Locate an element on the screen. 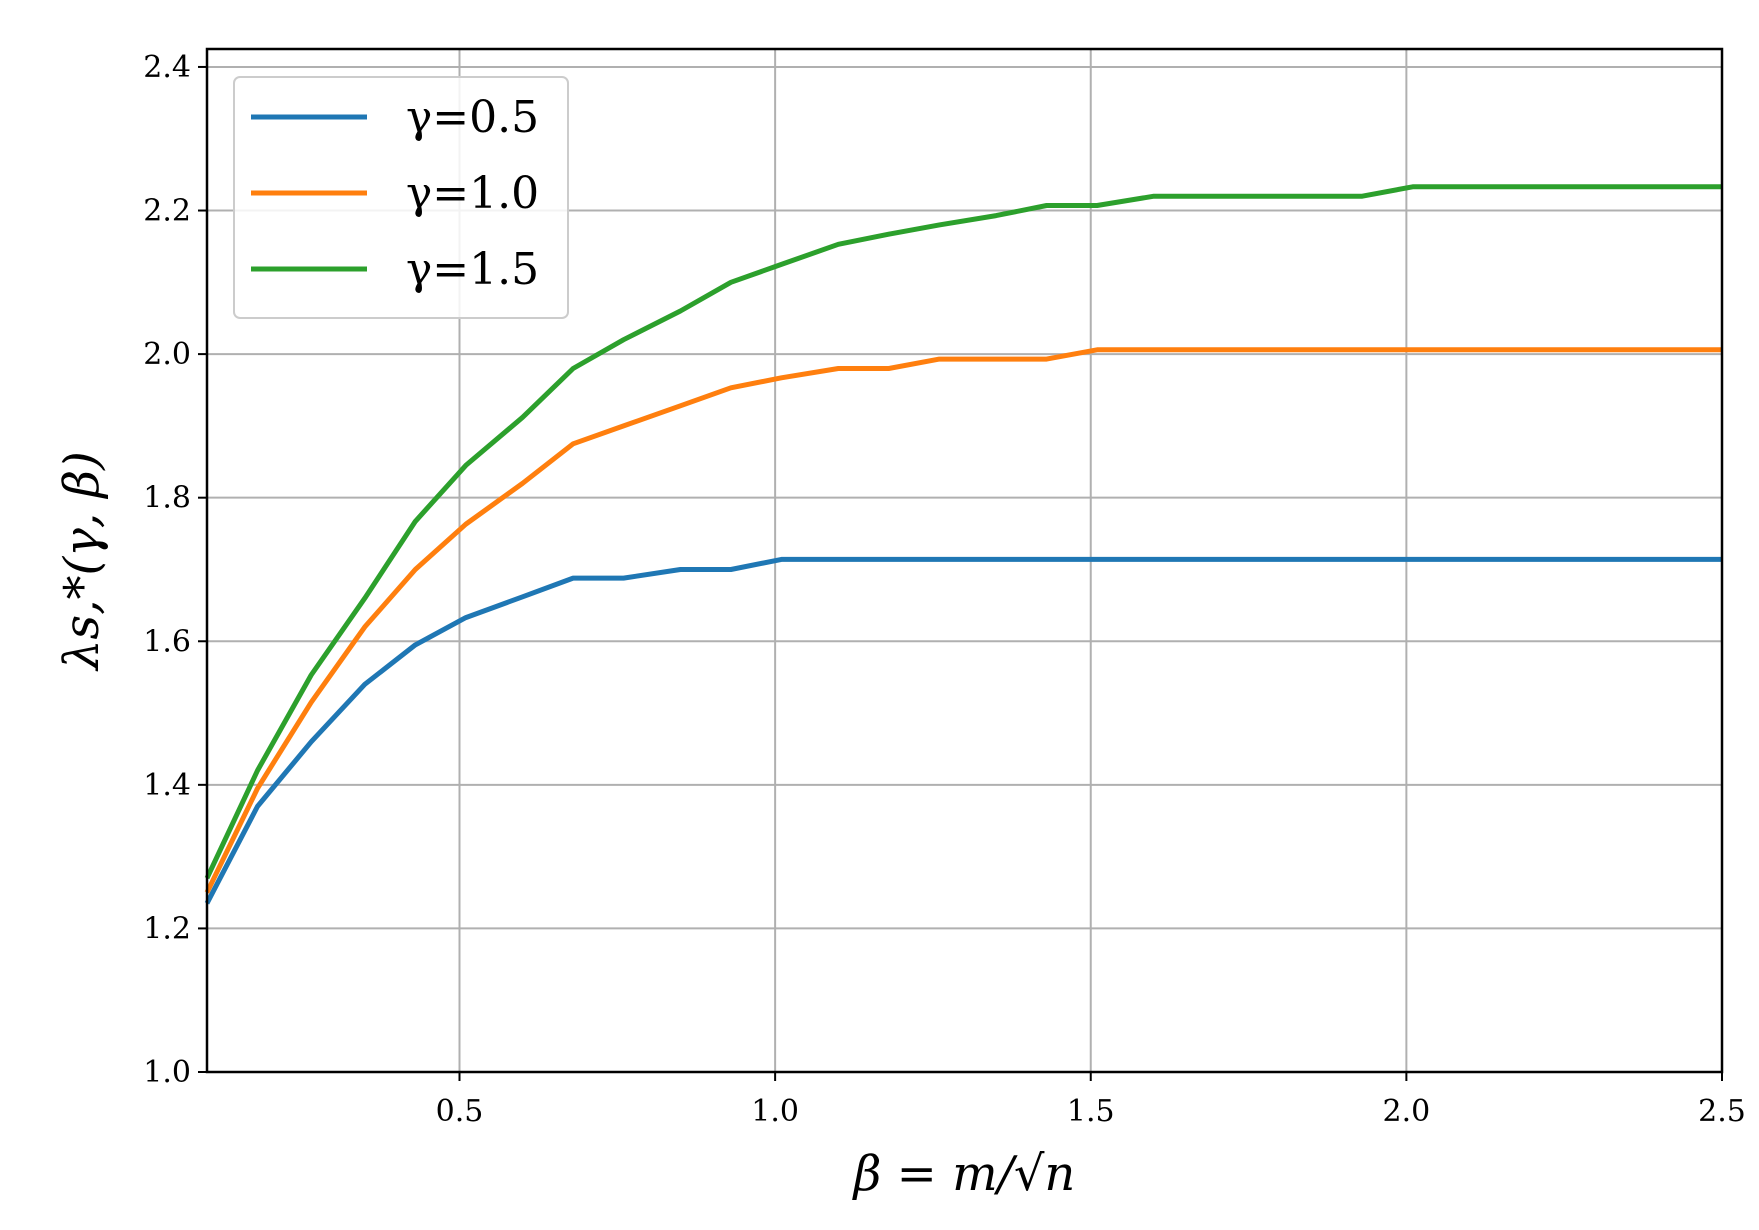 This screenshot has width=1759, height=1230. x-tick-label: 0.5 is located at coordinates (460, 1111).